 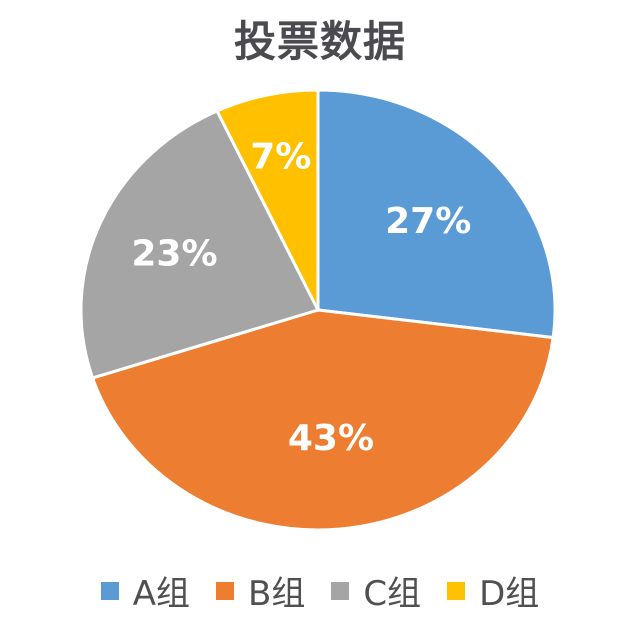 What do you see at coordinates (319, 41) in the screenshot?
I see `chart-title: 投票数据` at bounding box center [319, 41].